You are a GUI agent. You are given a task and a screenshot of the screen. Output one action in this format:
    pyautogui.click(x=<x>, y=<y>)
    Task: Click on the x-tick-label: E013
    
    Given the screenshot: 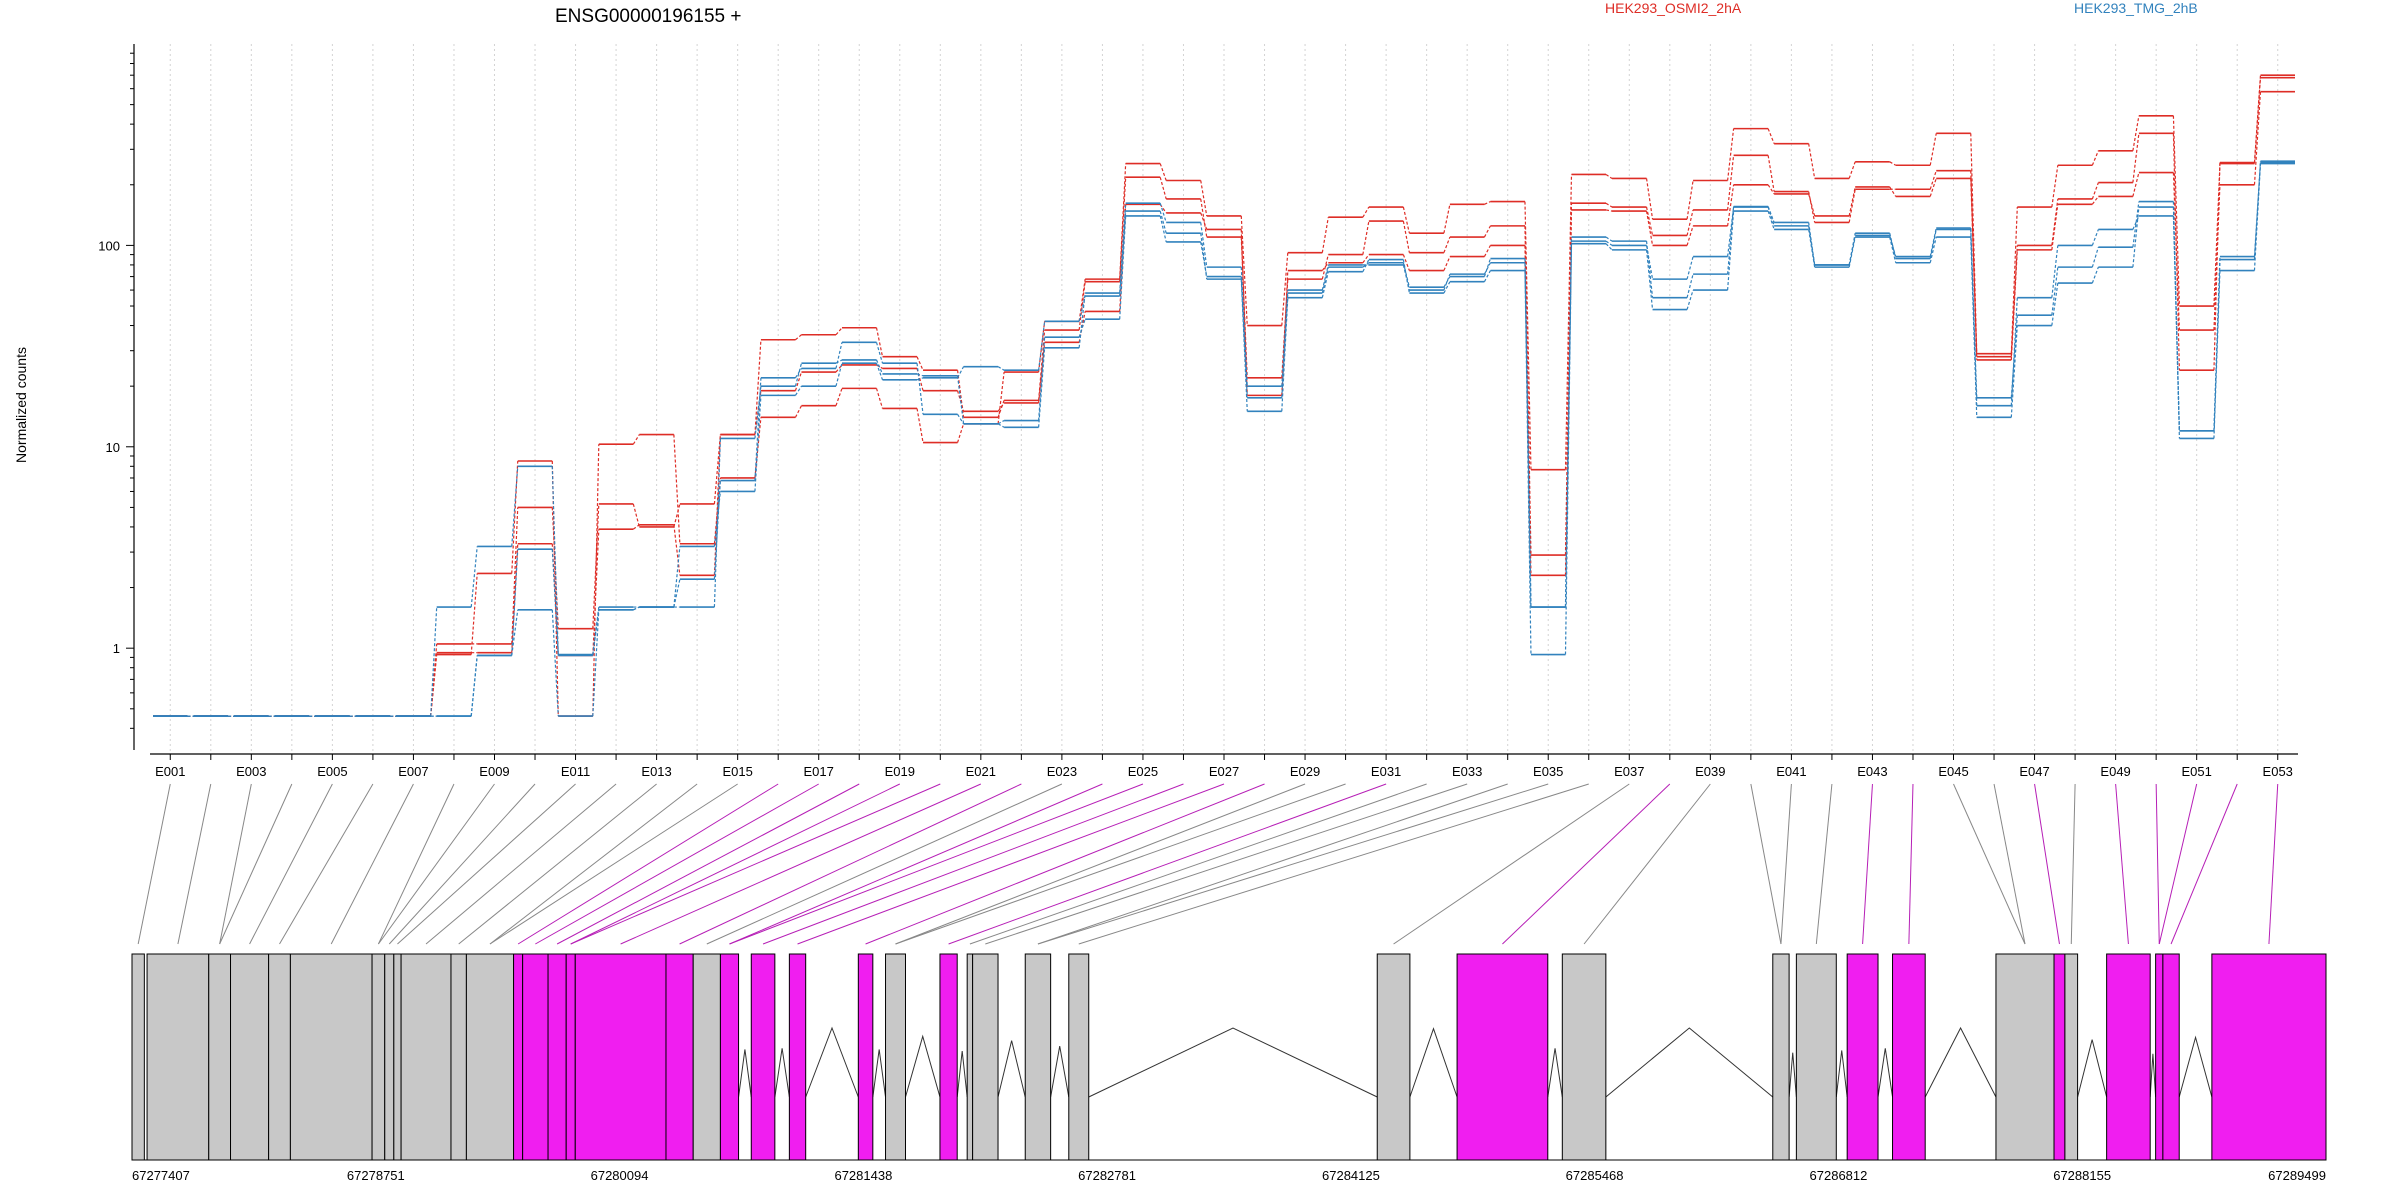 What is the action you would take?
    pyautogui.click(x=656, y=771)
    